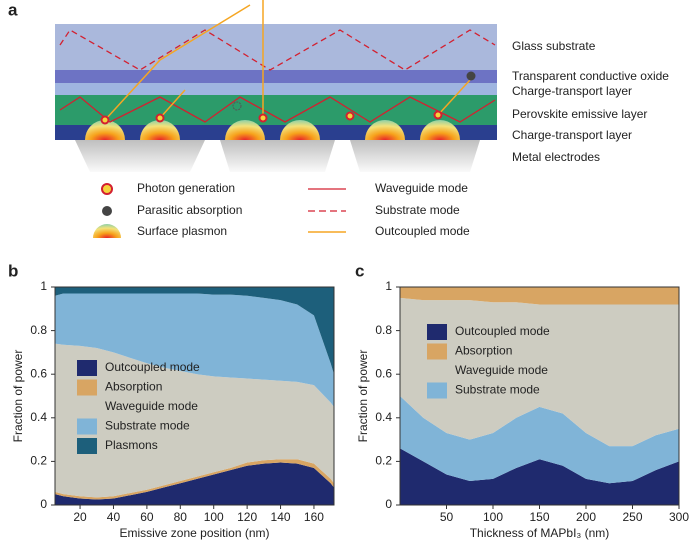 The width and height of the screenshot is (700, 550). What do you see at coordinates (447, 517) in the screenshot?
I see `x-tick-label: 50` at bounding box center [447, 517].